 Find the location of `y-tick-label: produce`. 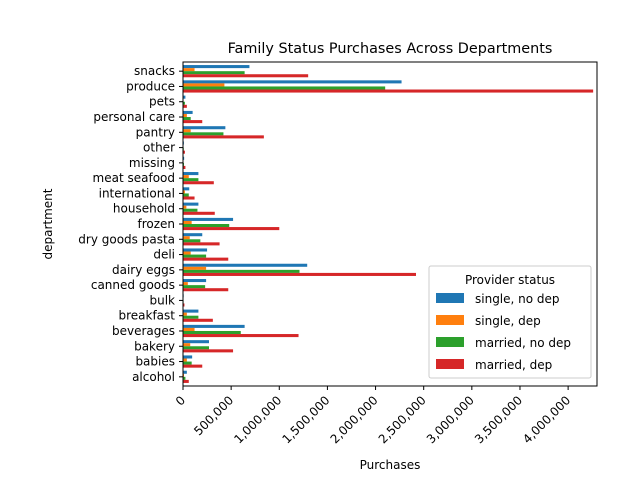

y-tick-label: produce is located at coordinates (150, 86).